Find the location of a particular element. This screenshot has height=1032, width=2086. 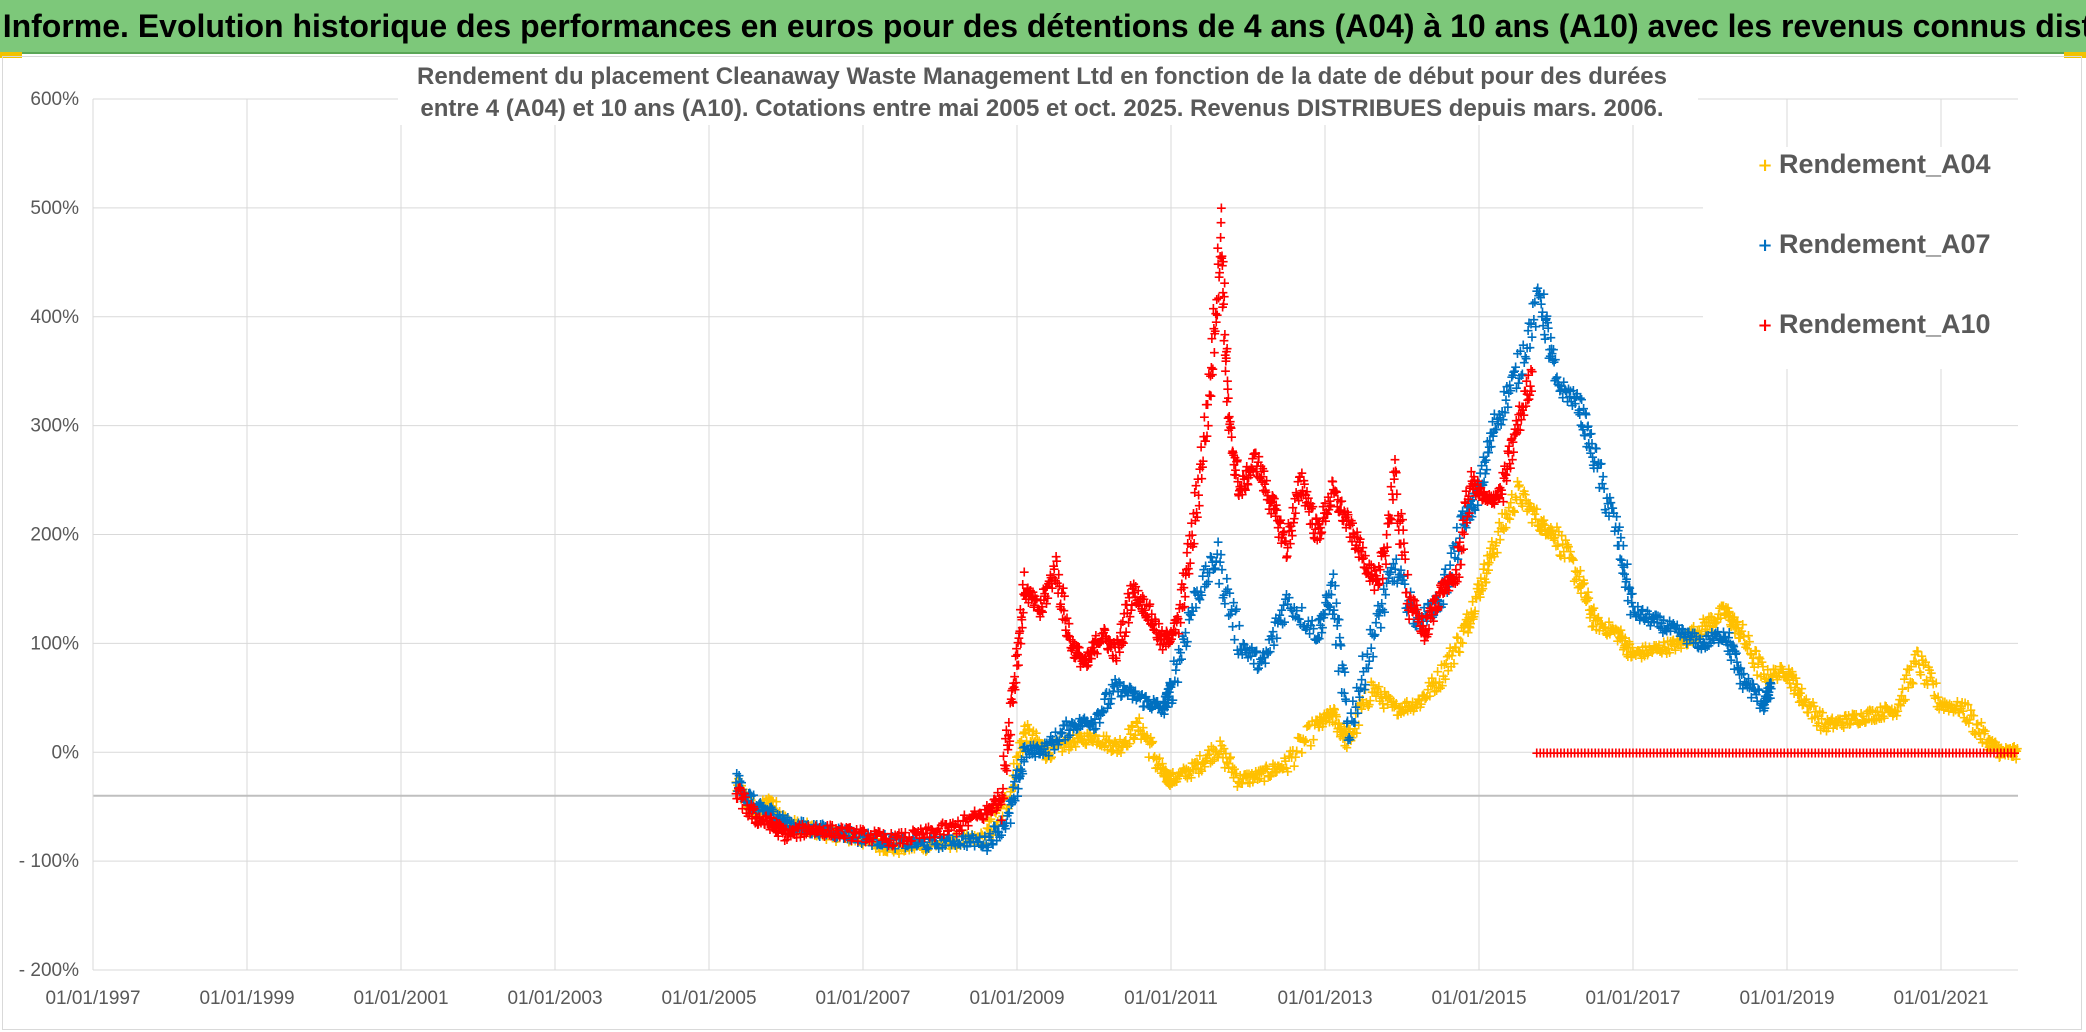

banner-corner-right is located at coordinates (2075, 55).